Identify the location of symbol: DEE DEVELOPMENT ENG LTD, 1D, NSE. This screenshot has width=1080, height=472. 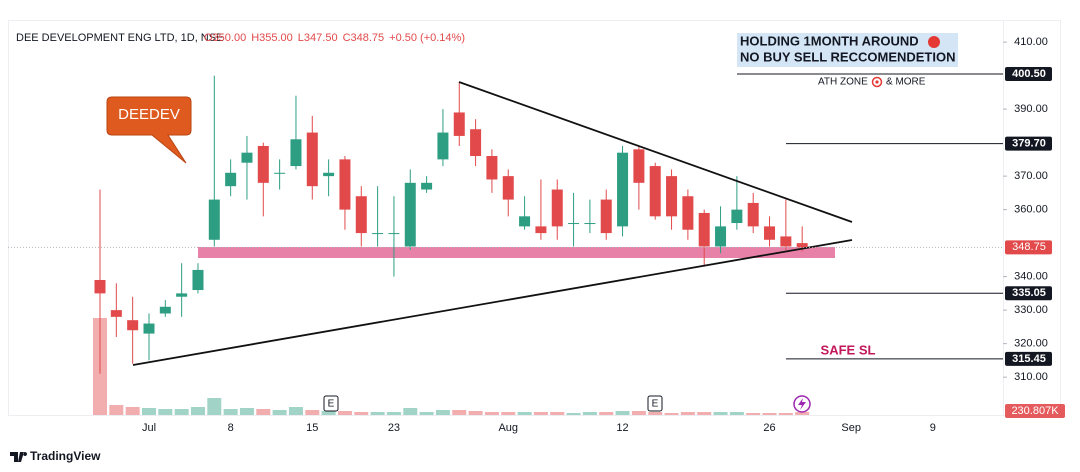
(119, 38).